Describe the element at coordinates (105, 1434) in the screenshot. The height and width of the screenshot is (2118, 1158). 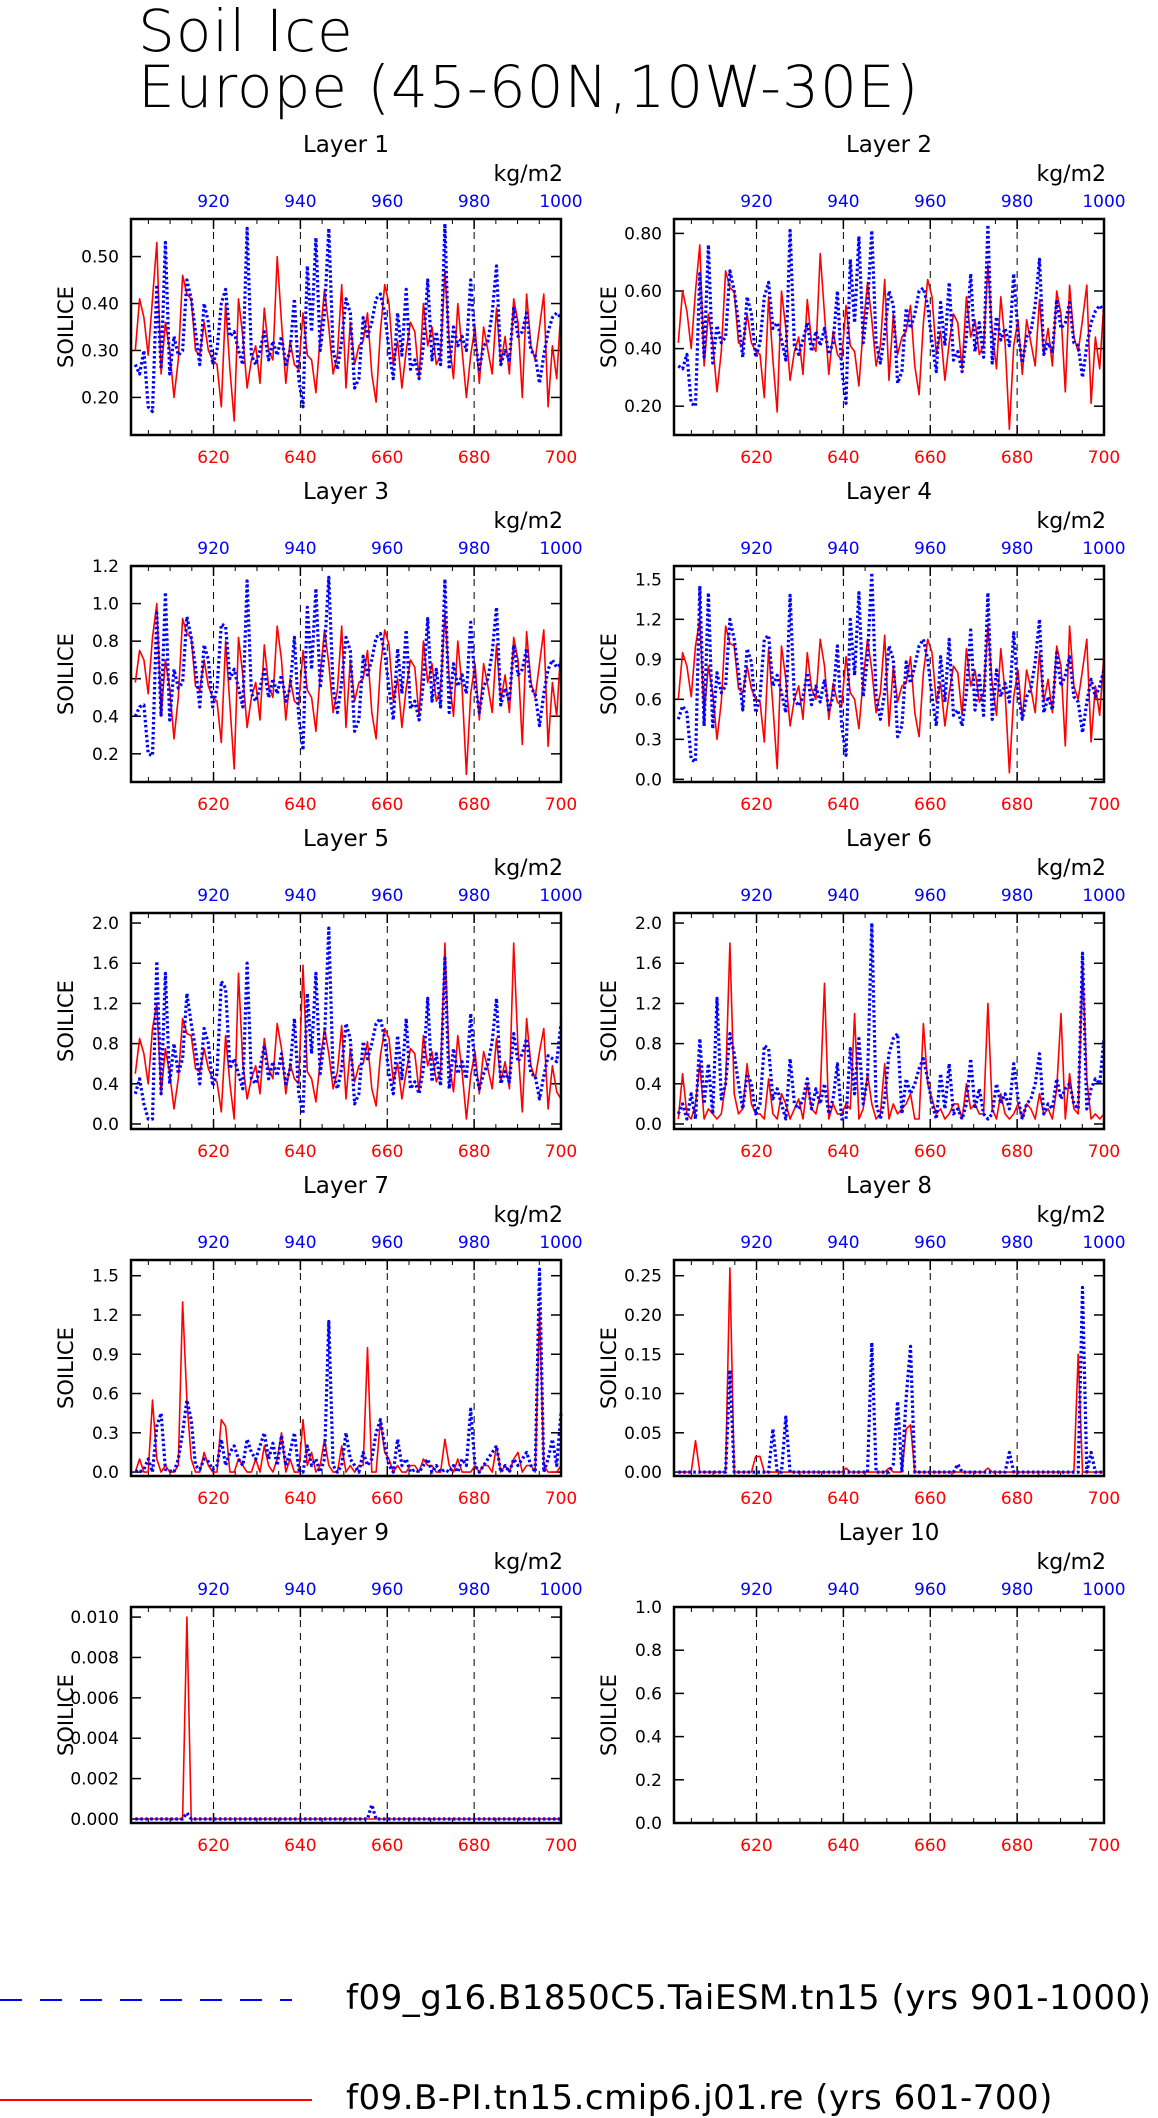
I see `y-tick-label: 0.3` at that location.